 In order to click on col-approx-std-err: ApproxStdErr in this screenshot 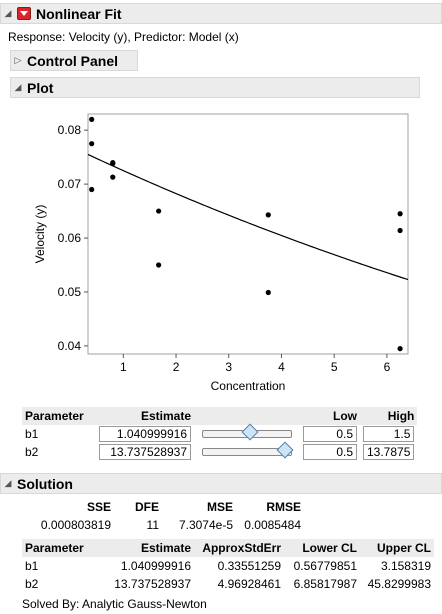, I will do `click(241, 548)`.